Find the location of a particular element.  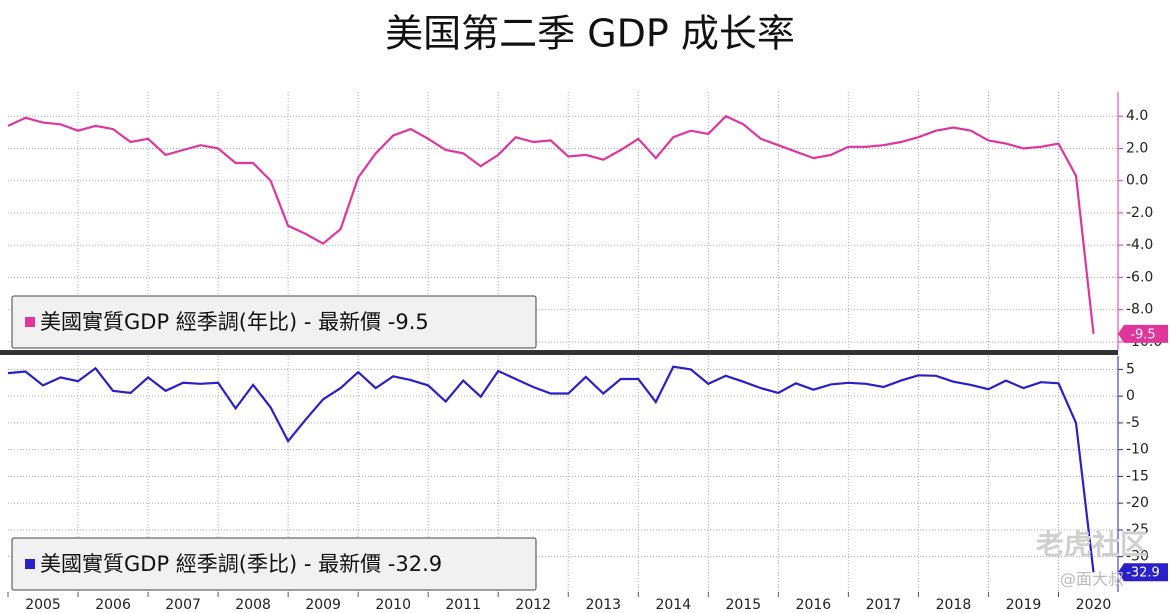

x-tick-label: 2009 is located at coordinates (323, 605).